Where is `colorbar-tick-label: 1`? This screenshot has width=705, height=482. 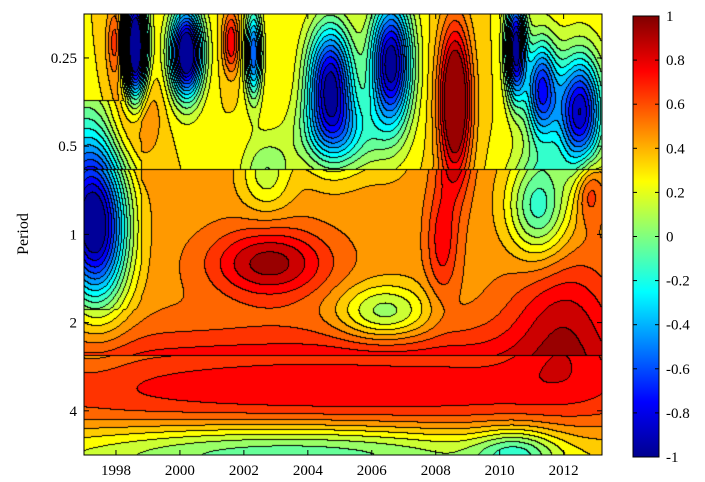 colorbar-tick-label: 1 is located at coordinates (670, 17).